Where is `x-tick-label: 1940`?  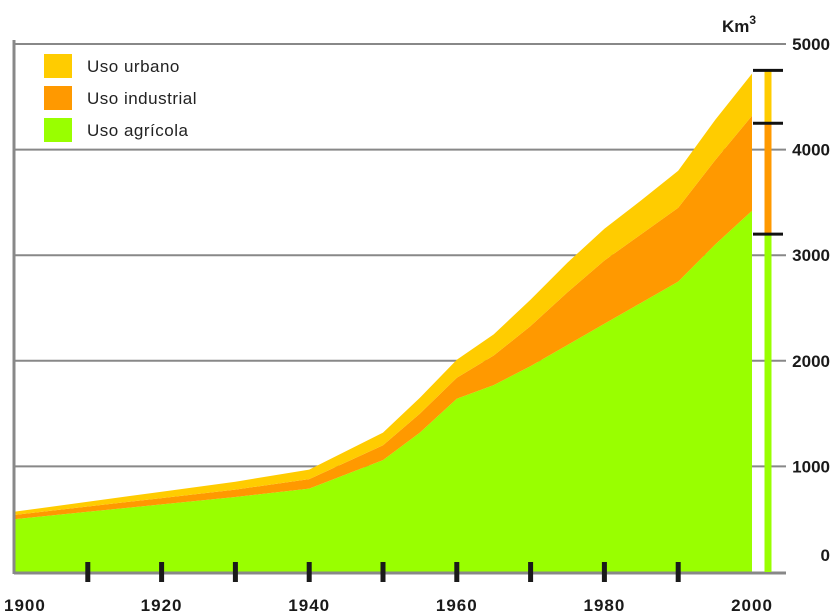
x-tick-label: 1940 is located at coordinates (309, 605).